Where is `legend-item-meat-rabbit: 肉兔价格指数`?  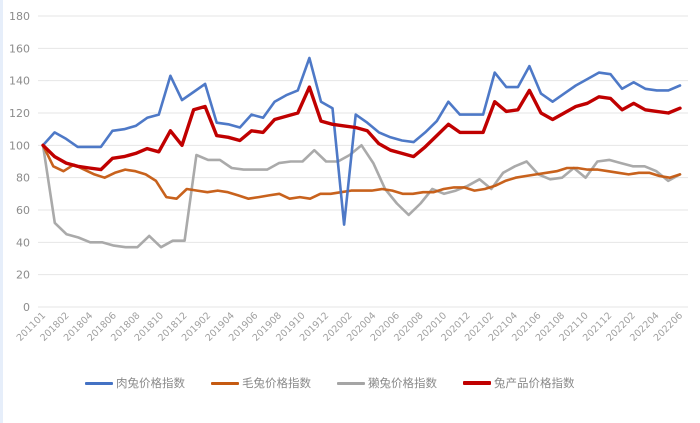
legend-item-meat-rabbit: 肉兔价格指数 is located at coordinates (135, 383).